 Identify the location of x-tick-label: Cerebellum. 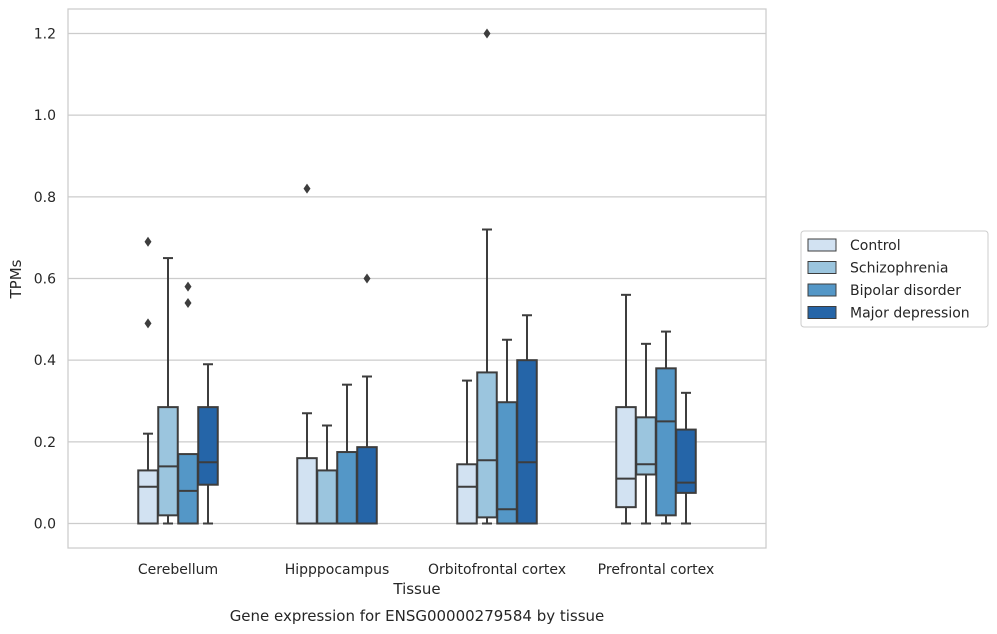
(178, 570).